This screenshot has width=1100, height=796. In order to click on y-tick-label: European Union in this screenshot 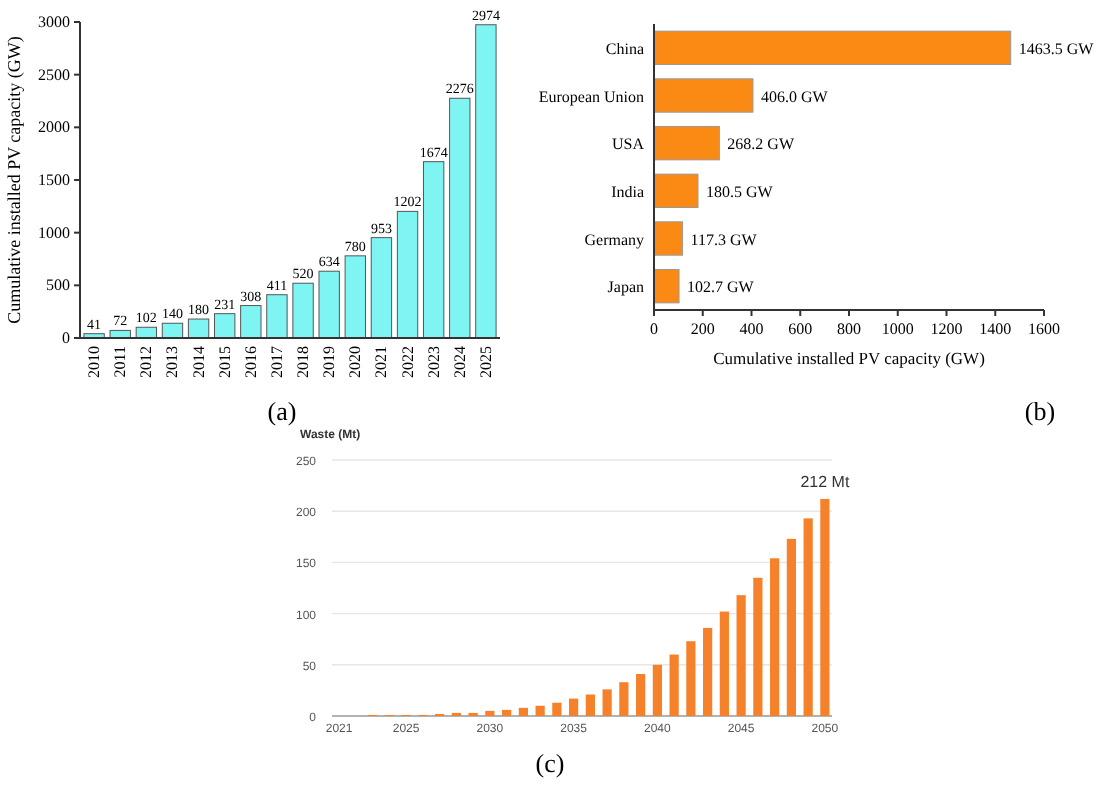, I will do `click(591, 96)`.